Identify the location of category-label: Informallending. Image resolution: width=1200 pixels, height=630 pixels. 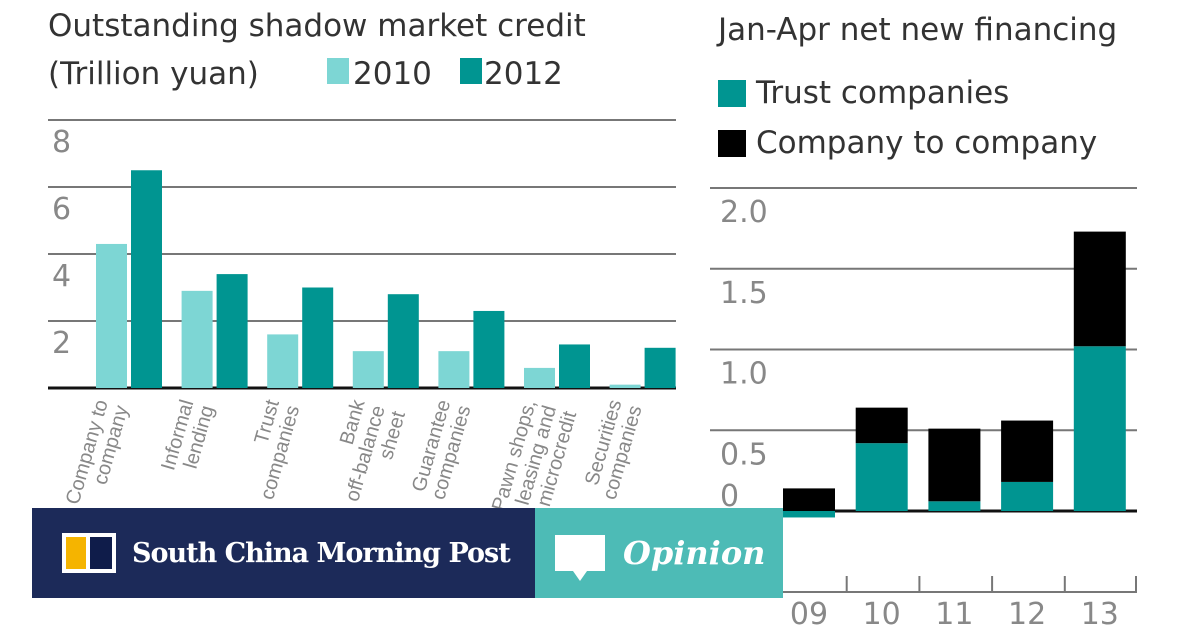
(187, 437).